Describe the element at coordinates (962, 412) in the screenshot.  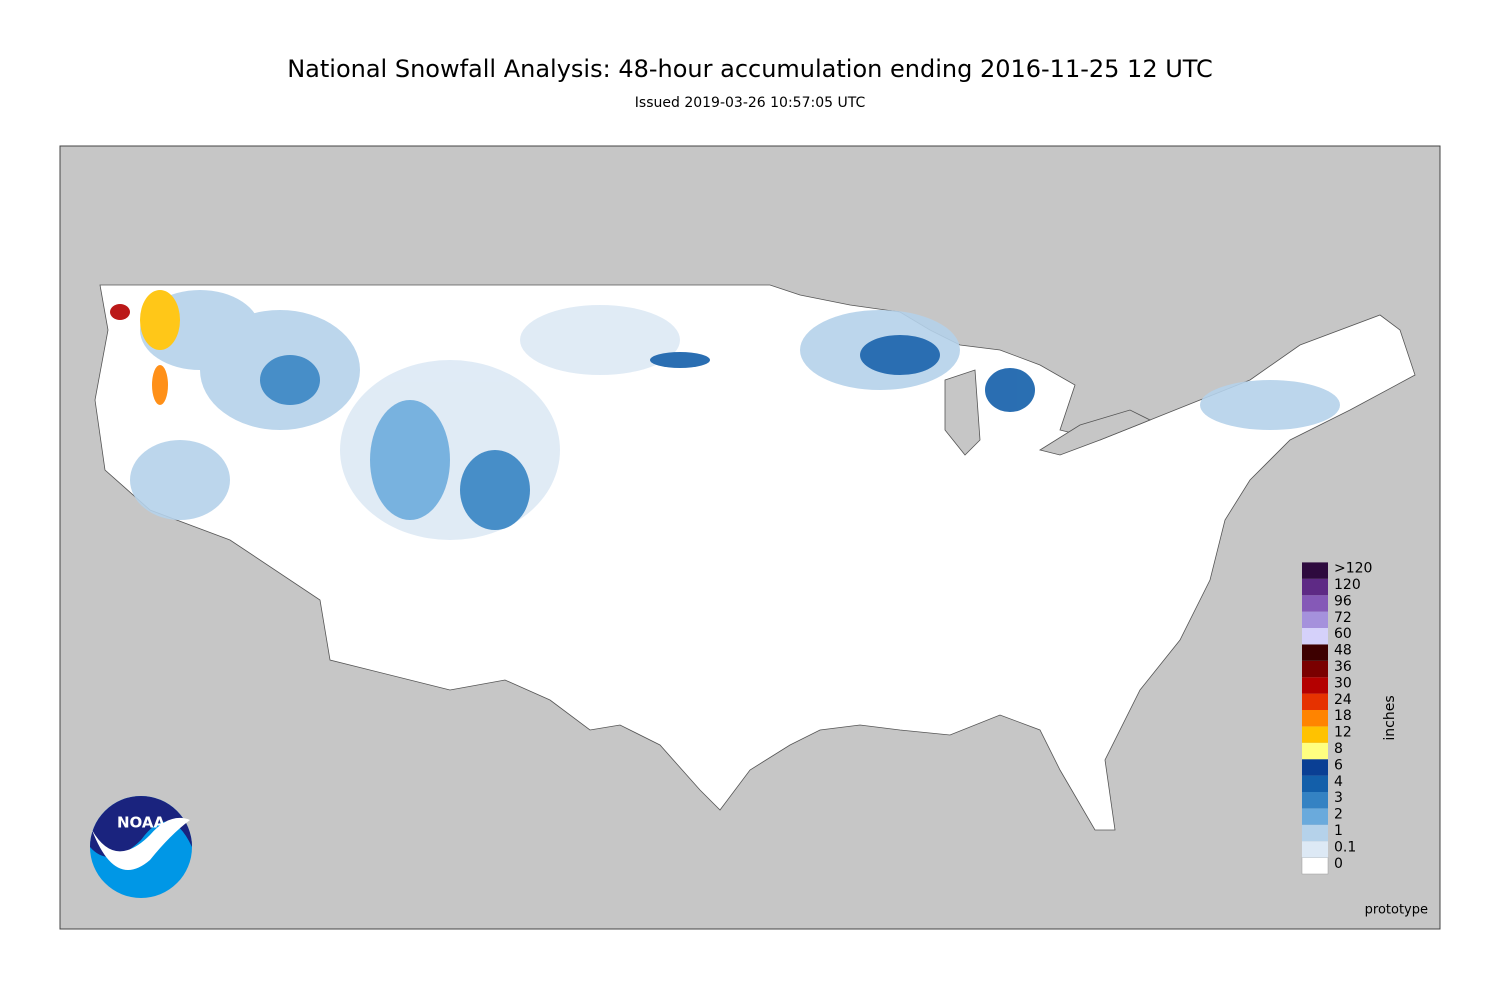
I see `lake-michigan` at that location.